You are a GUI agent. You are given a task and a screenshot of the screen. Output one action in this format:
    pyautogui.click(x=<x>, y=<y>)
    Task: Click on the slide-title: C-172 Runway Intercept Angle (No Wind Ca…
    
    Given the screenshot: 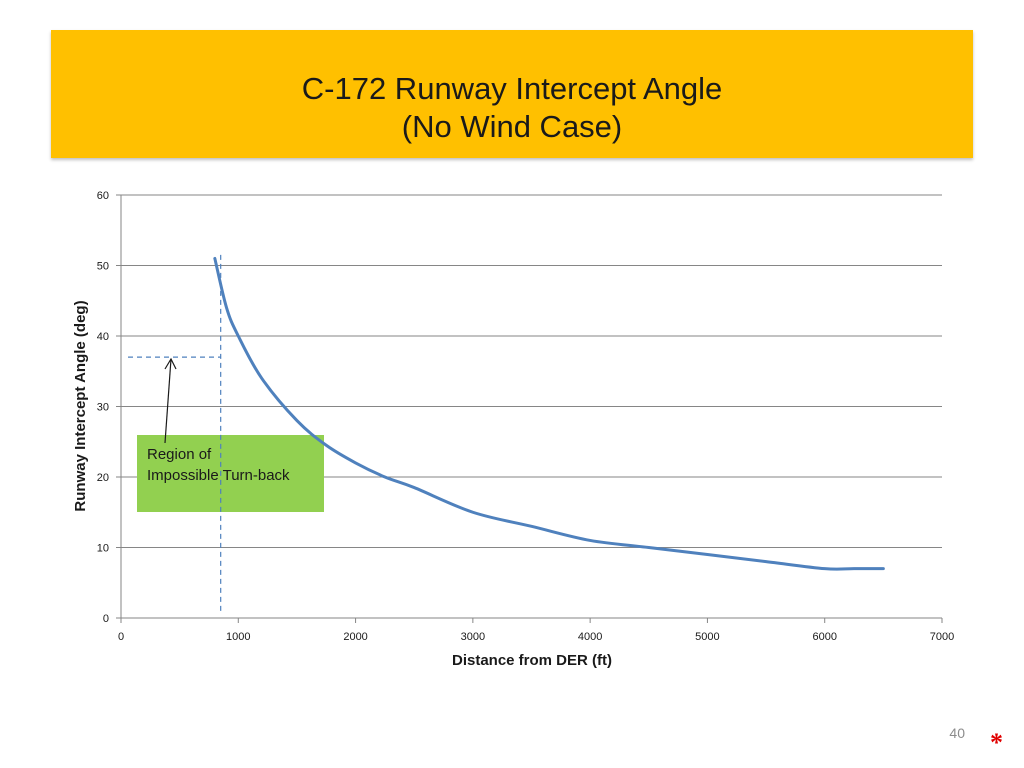 What is the action you would take?
    pyautogui.click(x=512, y=108)
    